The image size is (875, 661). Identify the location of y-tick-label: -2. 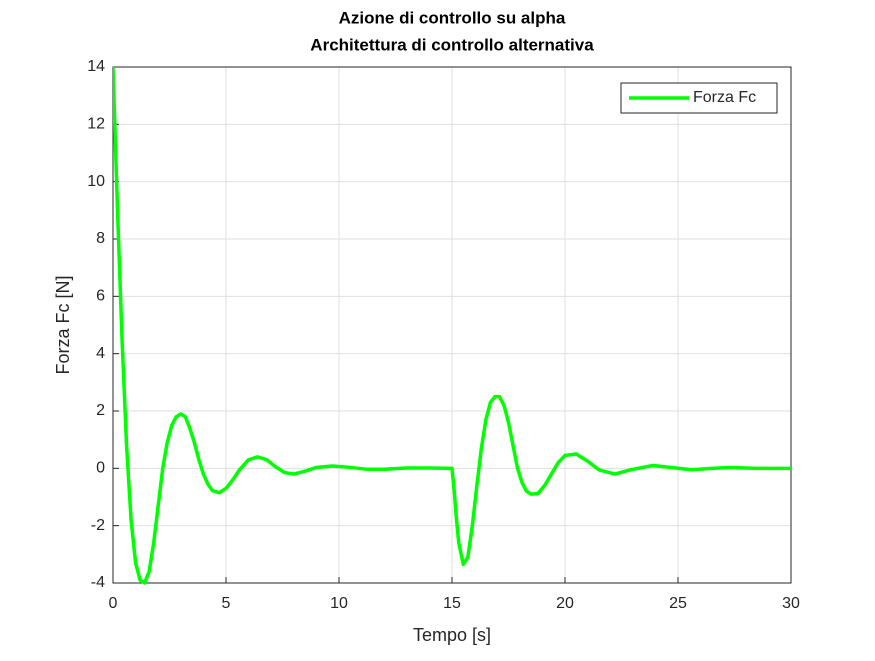
(98, 525).